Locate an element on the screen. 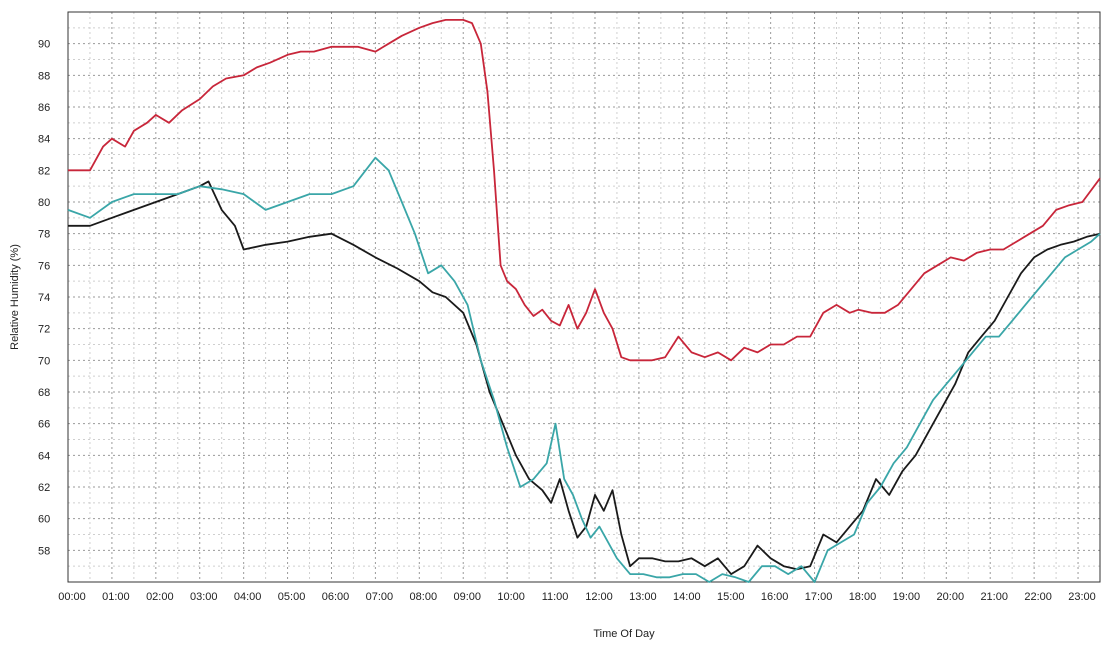 The height and width of the screenshot is (650, 1104). x-tick-label: 20:00 is located at coordinates (951, 597).